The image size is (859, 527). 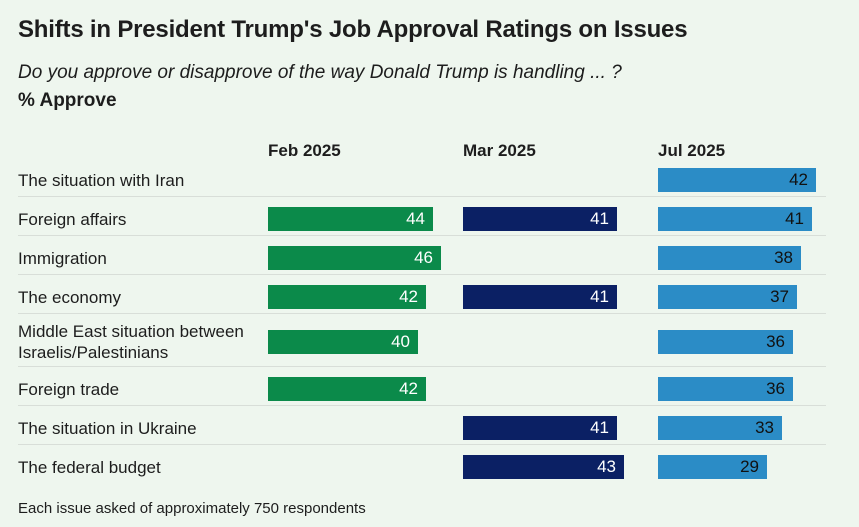 What do you see at coordinates (354, 258) in the screenshot?
I see `bar-feb: 46` at bounding box center [354, 258].